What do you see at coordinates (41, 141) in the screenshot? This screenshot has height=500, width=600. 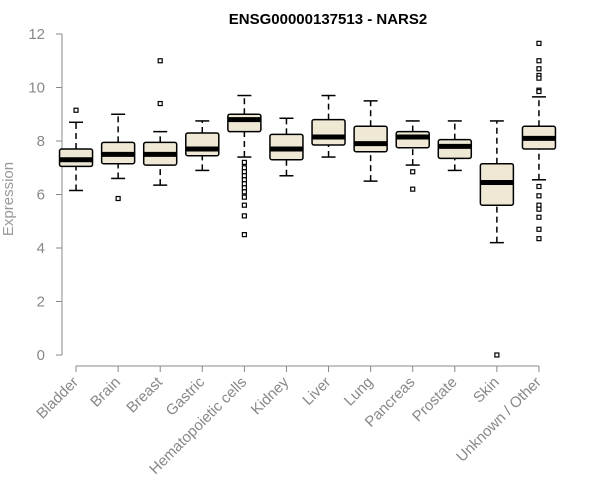 I see `y-tick-label: 8` at bounding box center [41, 141].